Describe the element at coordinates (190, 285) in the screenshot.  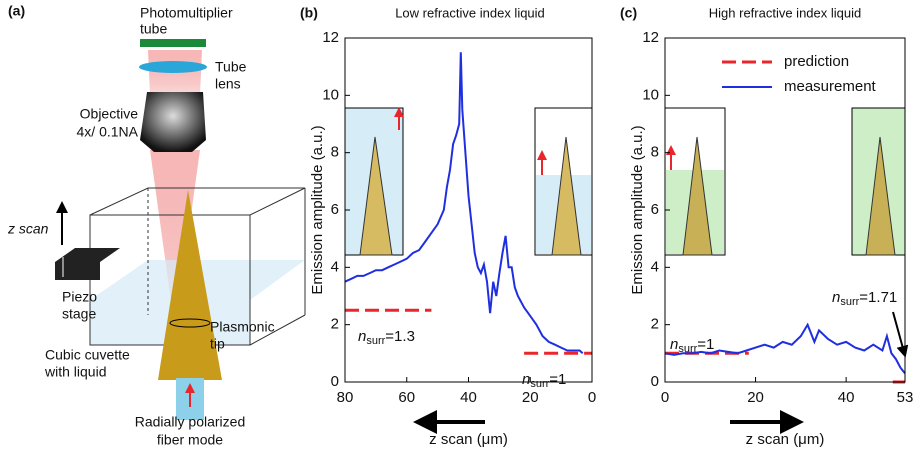
I see `tip` at that location.